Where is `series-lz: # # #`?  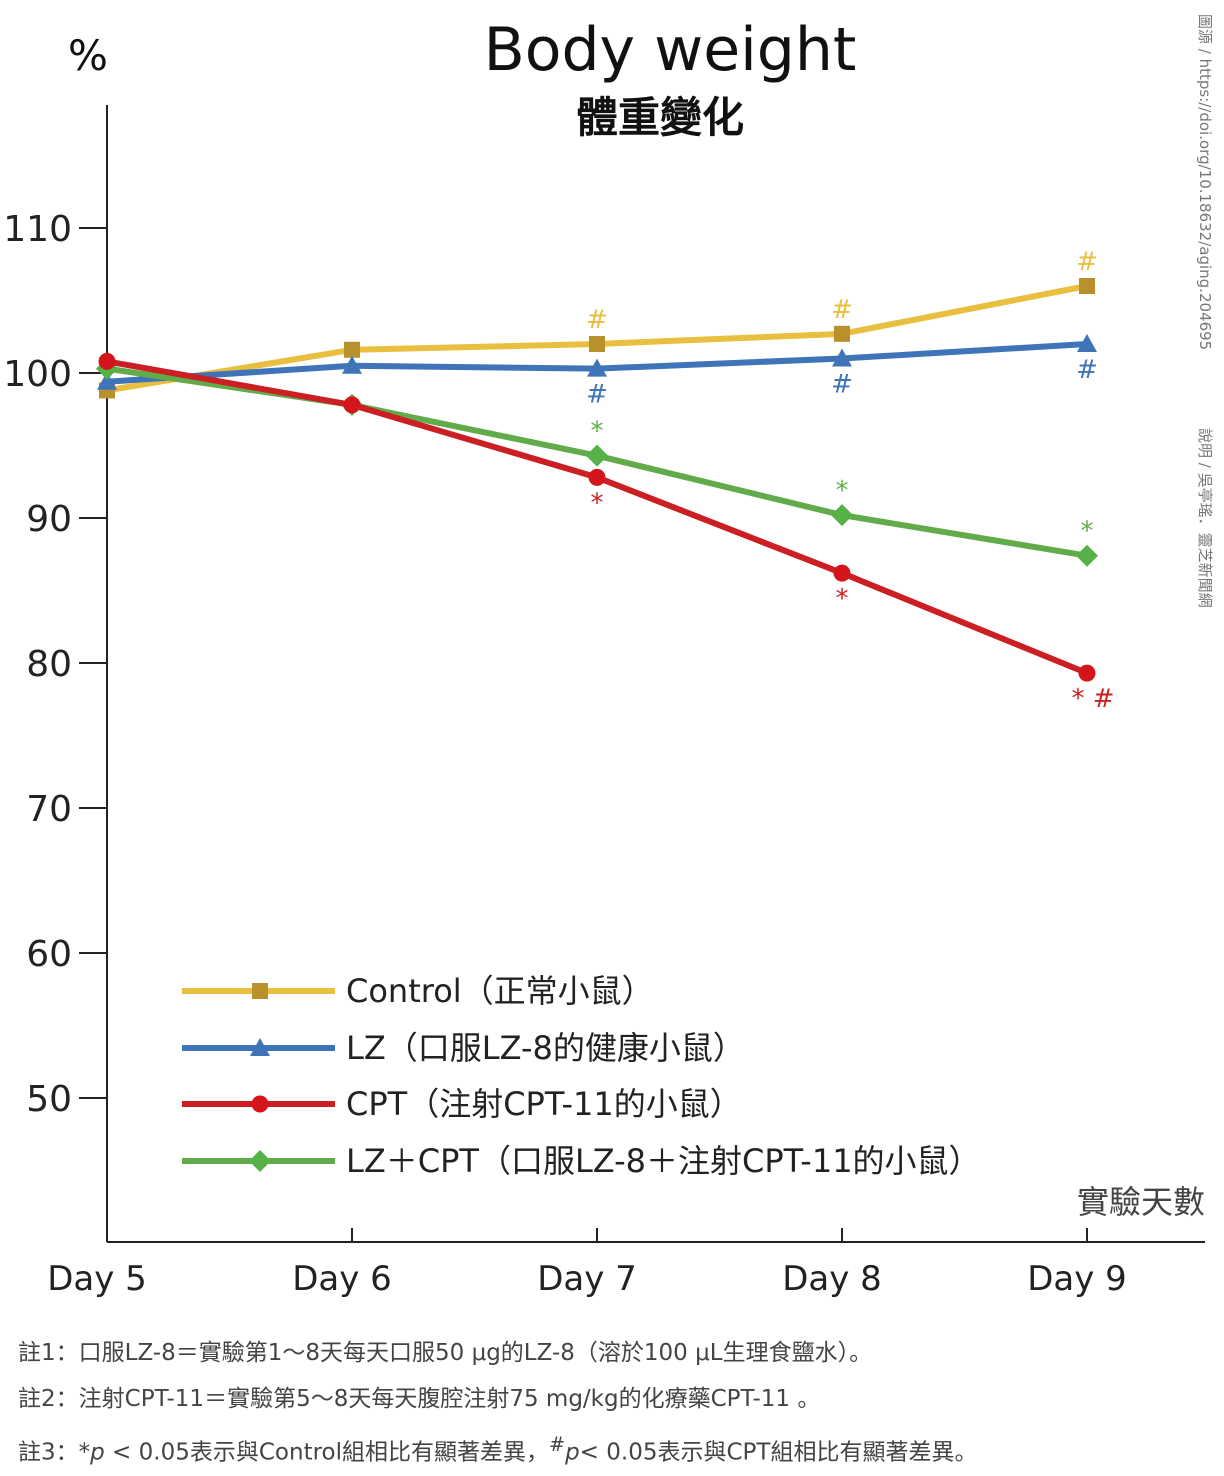 series-lz: # # # is located at coordinates (597, 372).